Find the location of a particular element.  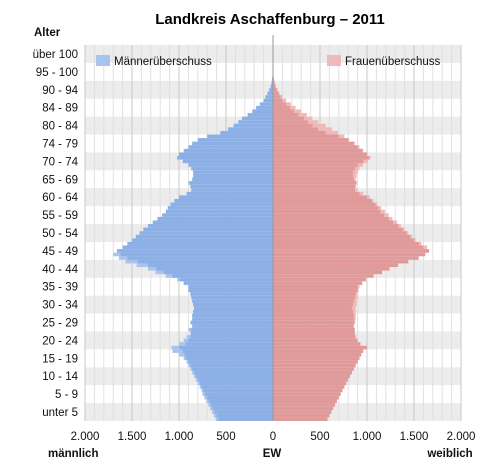

x-tick-label: 2.000 is located at coordinates (461, 437).